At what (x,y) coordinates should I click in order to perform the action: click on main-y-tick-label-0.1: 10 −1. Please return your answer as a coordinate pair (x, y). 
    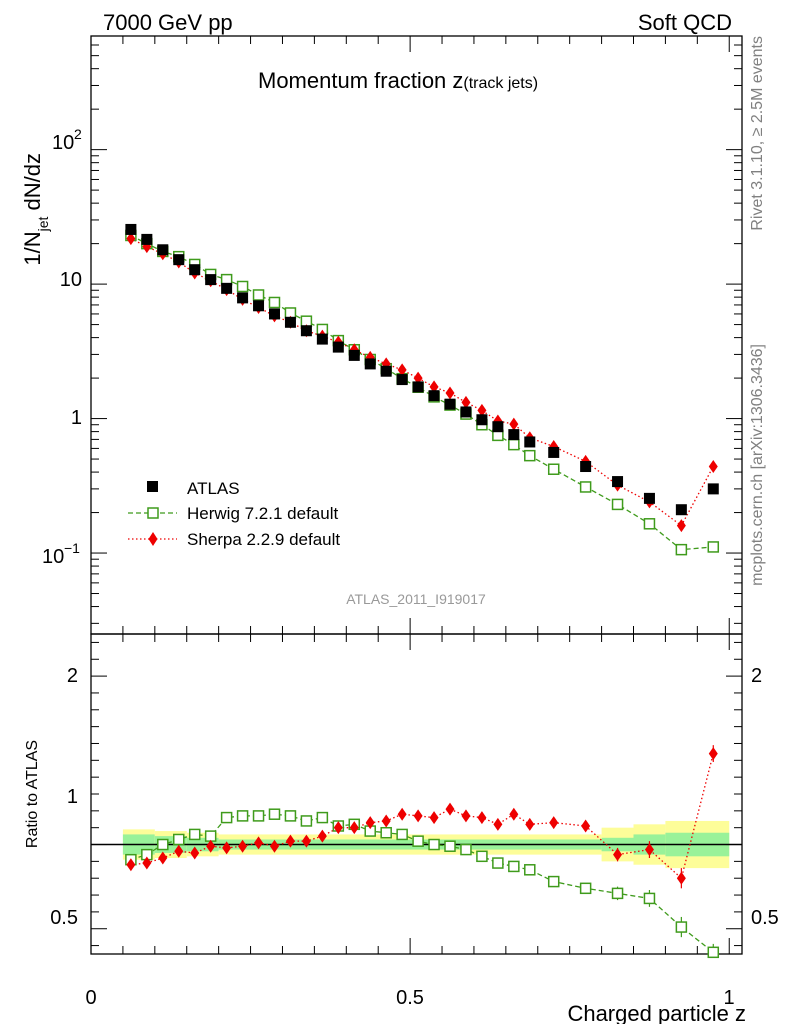
    Looking at the image, I should click on (61, 554).